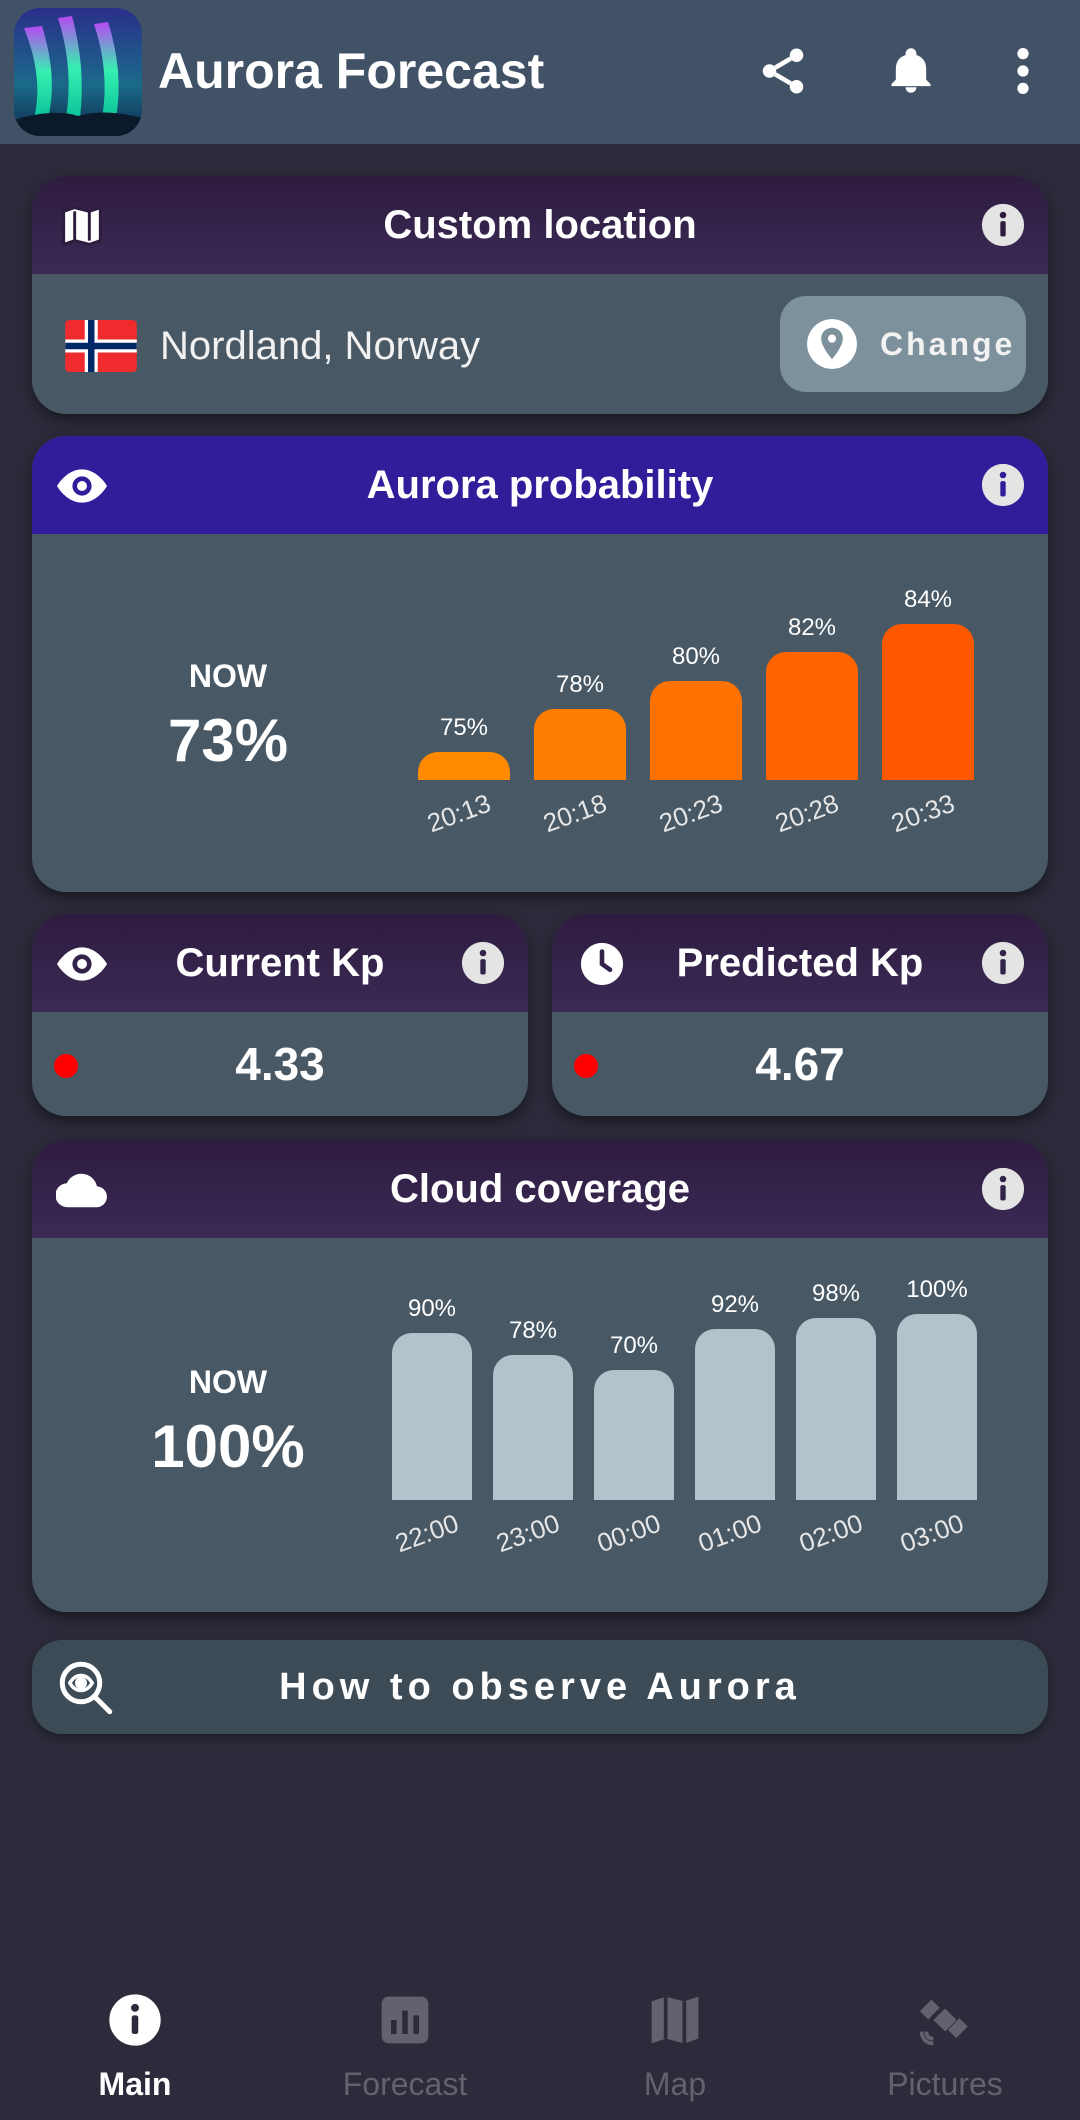  I want to click on predicted-kp-header: Predicted Kp, so click(800, 963).